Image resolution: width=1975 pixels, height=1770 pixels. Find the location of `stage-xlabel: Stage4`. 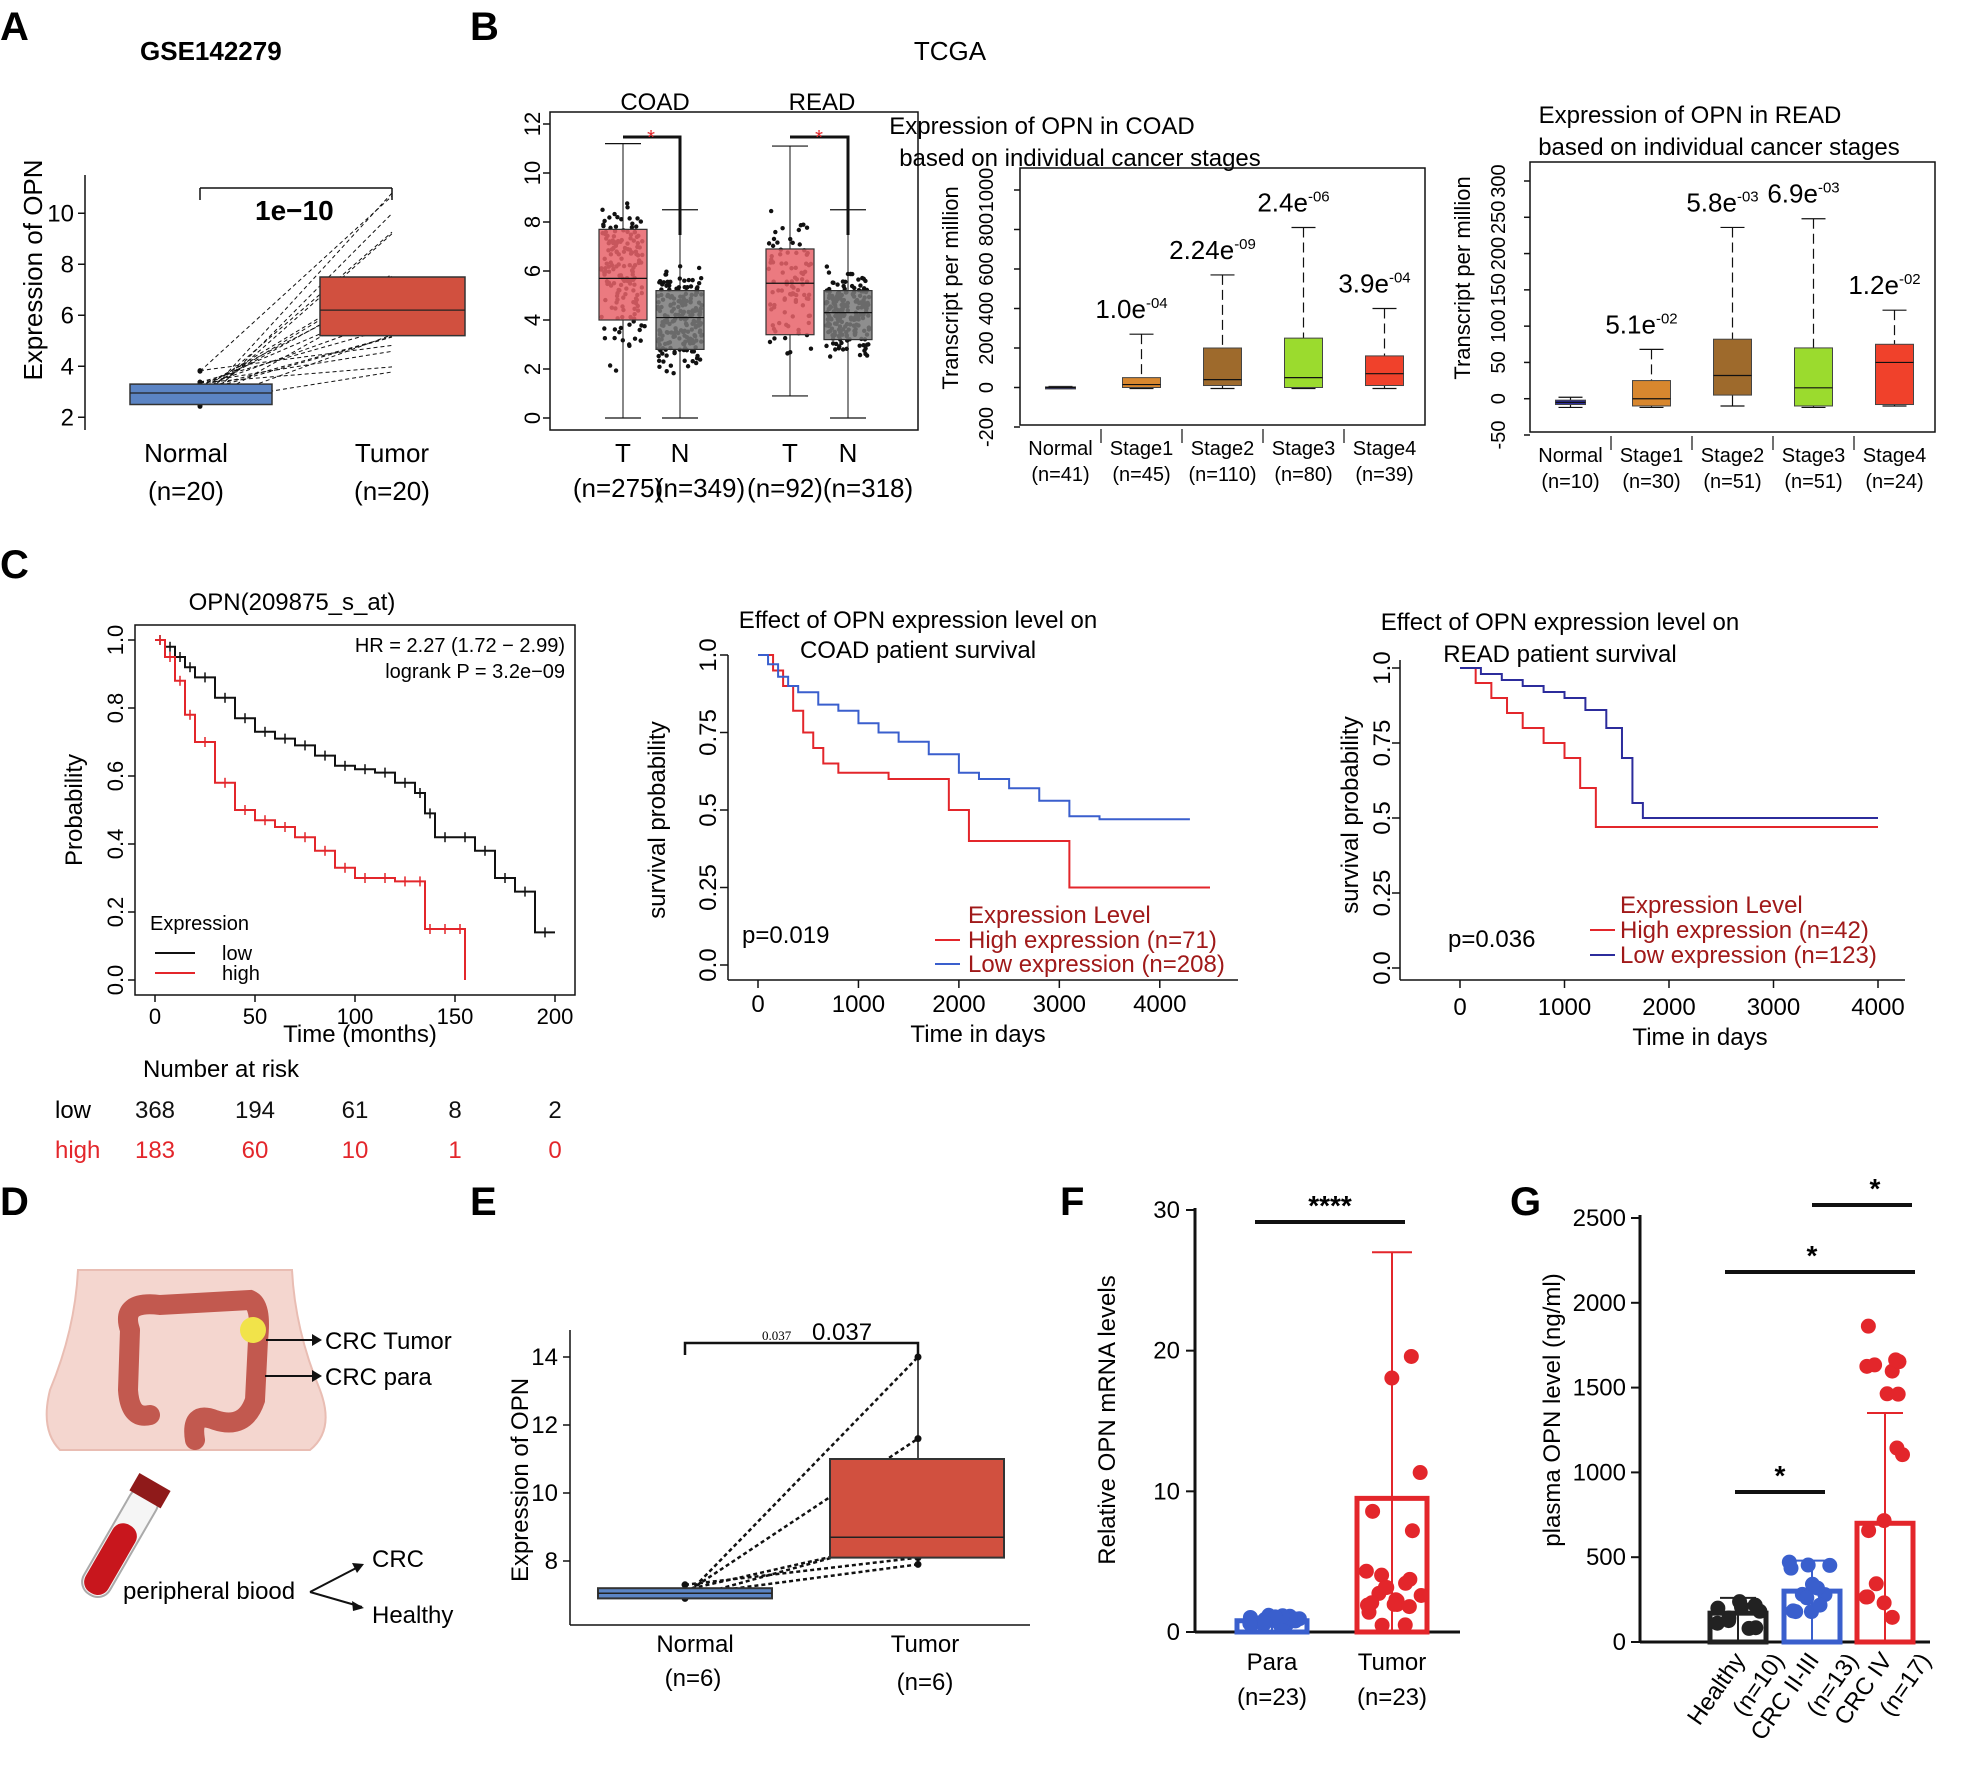

stage-xlabel: Stage4 is located at coordinates (1384, 449).